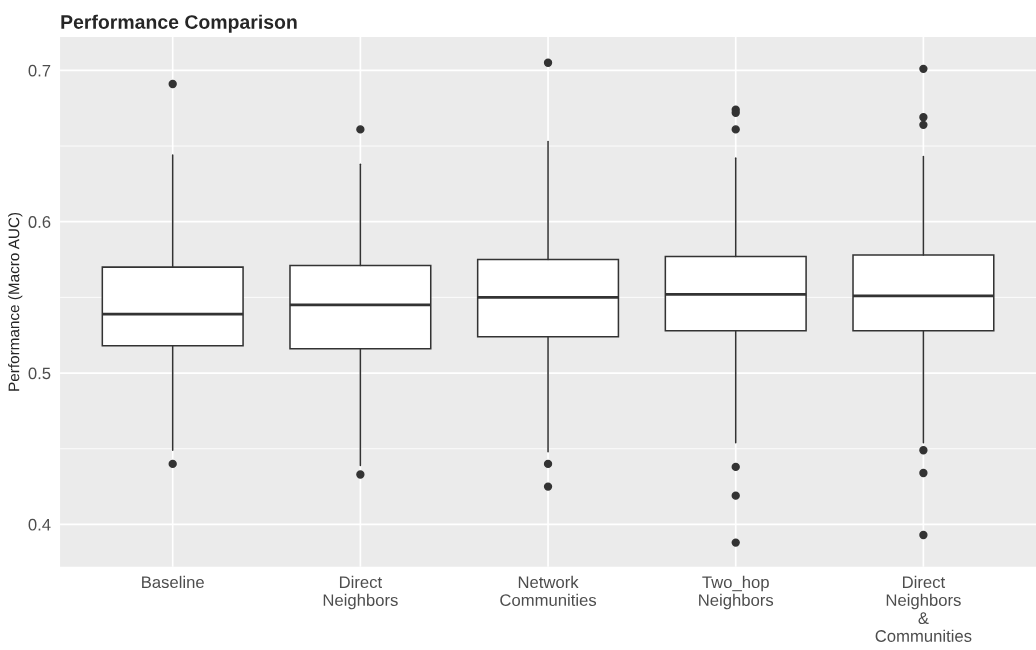 The width and height of the screenshot is (1036, 650). What do you see at coordinates (39, 222) in the screenshot?
I see `y-tick-label: 0.6` at bounding box center [39, 222].